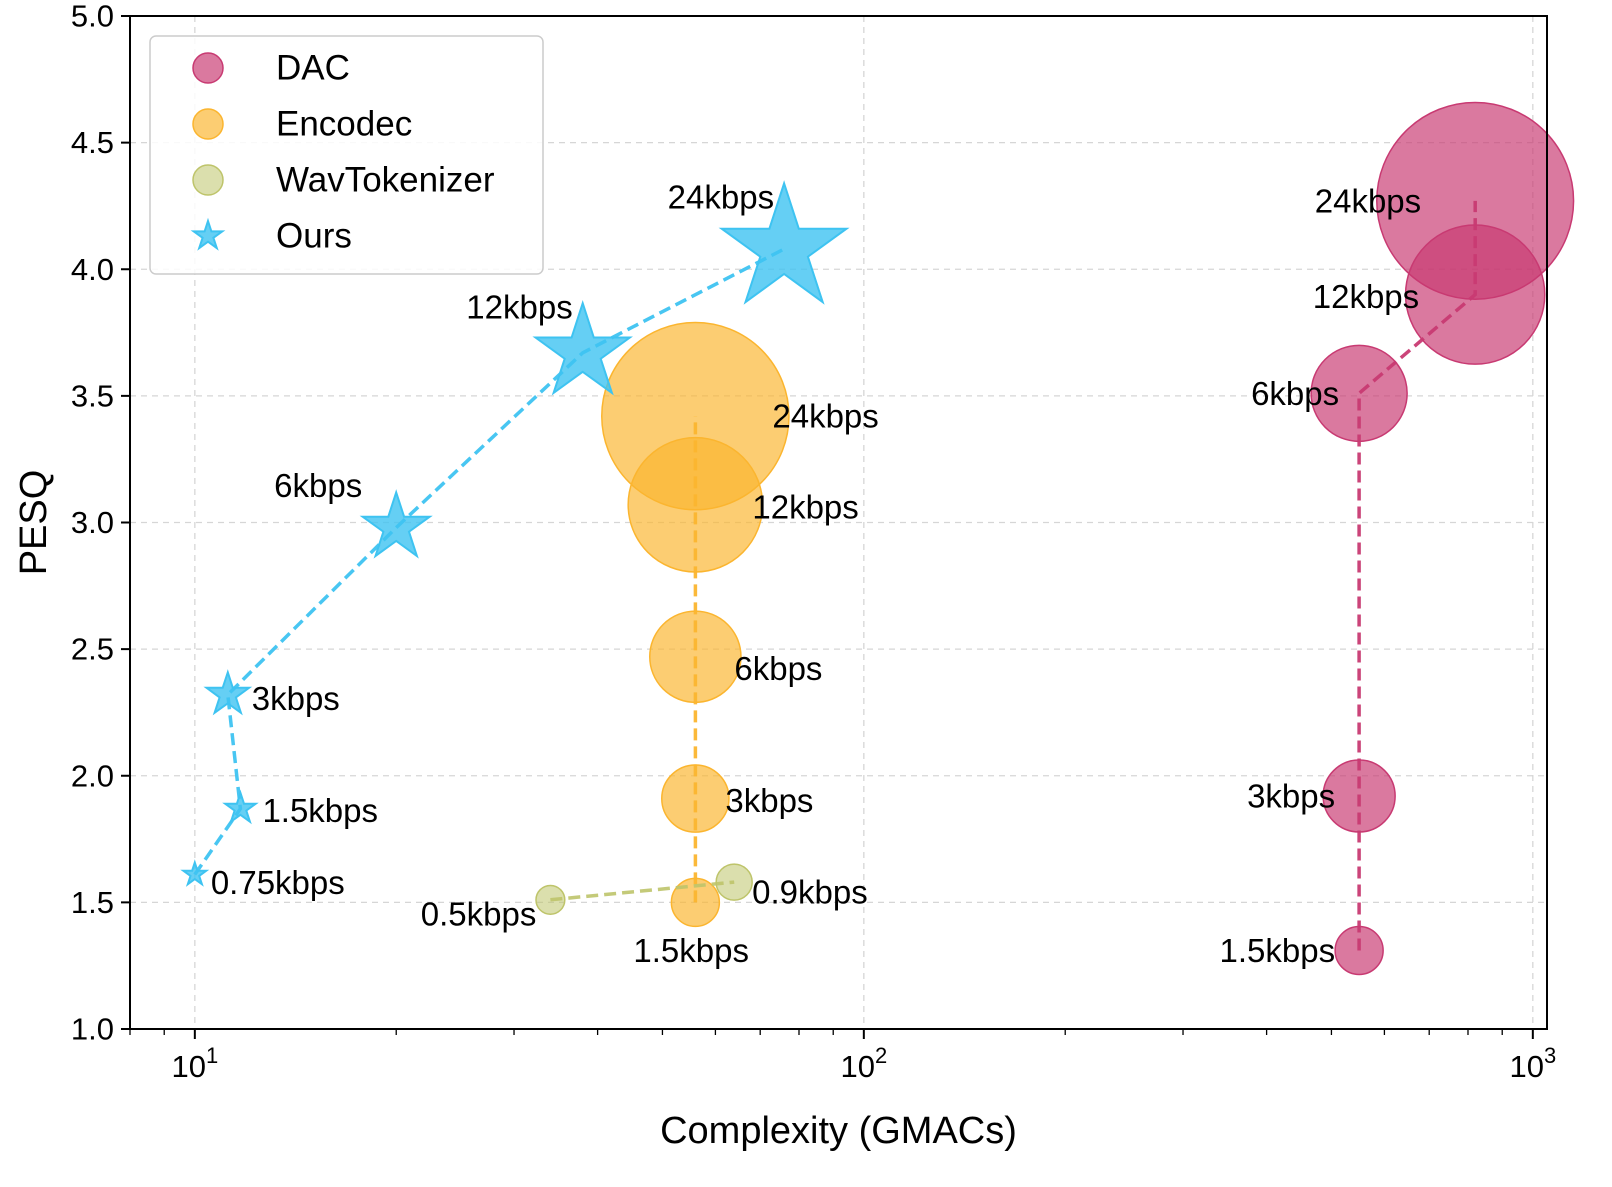 This screenshot has width=1612, height=1187. Describe the element at coordinates (92, 17) in the screenshot. I see `y-tick-label: 5.0` at that location.